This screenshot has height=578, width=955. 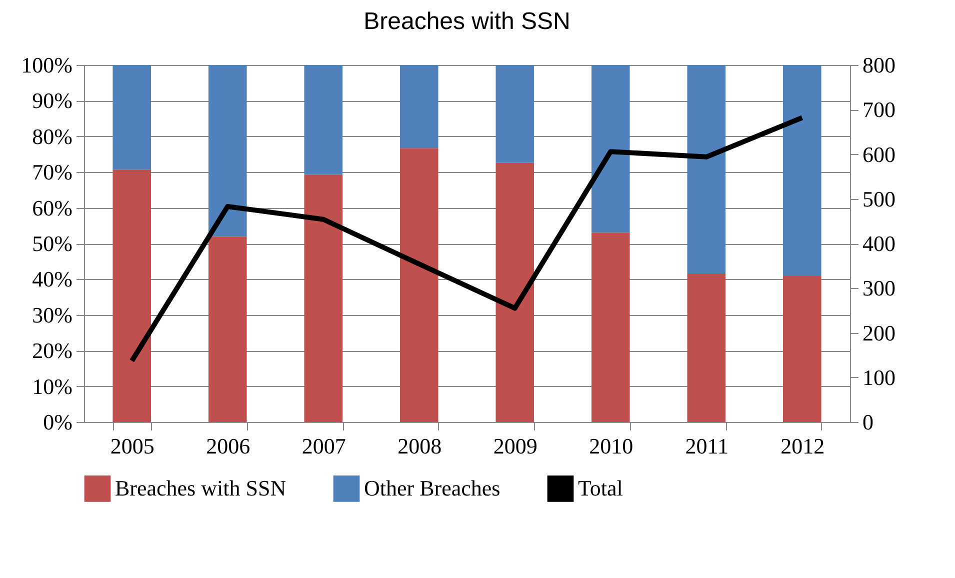 What do you see at coordinates (420, 446) in the screenshot?
I see `x-tick-label: 2008` at bounding box center [420, 446].